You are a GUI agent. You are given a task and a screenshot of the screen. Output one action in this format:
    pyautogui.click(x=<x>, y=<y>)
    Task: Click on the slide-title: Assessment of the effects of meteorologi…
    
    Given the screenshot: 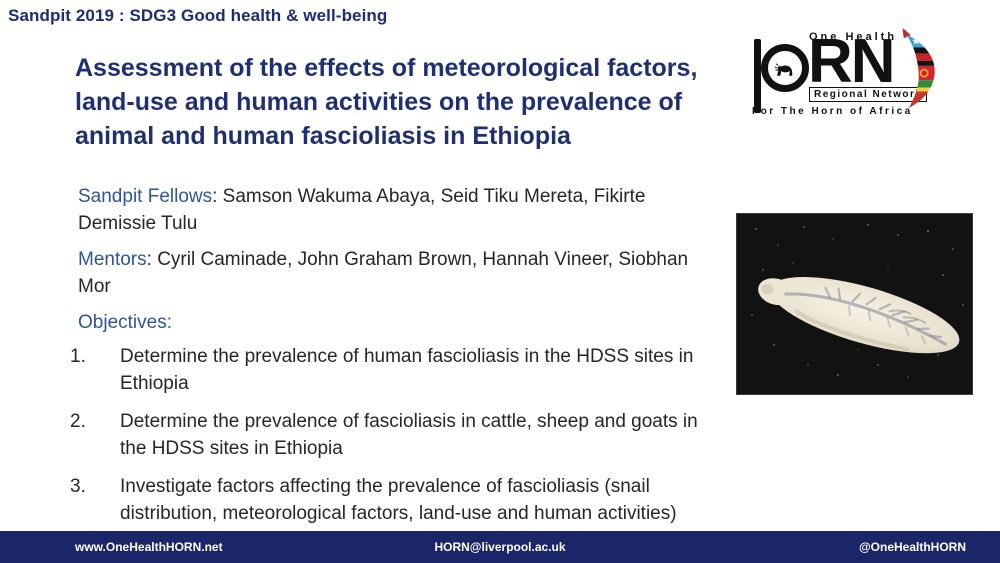 What is the action you would take?
    pyautogui.click(x=405, y=102)
    